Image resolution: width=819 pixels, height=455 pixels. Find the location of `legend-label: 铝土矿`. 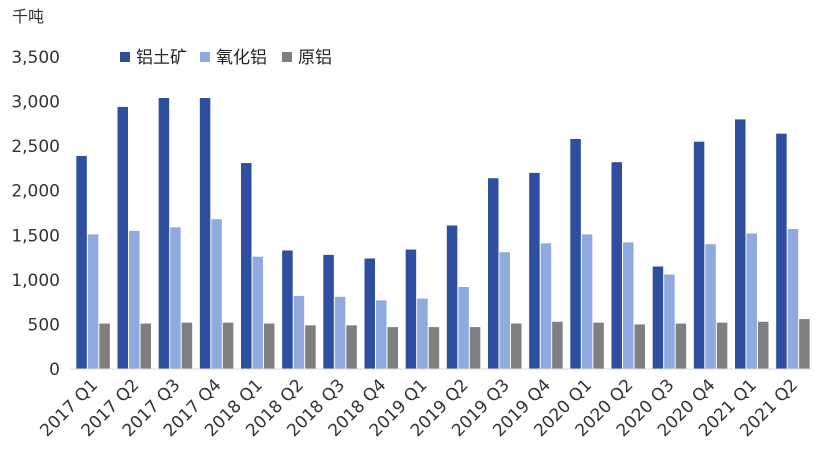

legend-label: 铝土矿 is located at coordinates (161, 58).